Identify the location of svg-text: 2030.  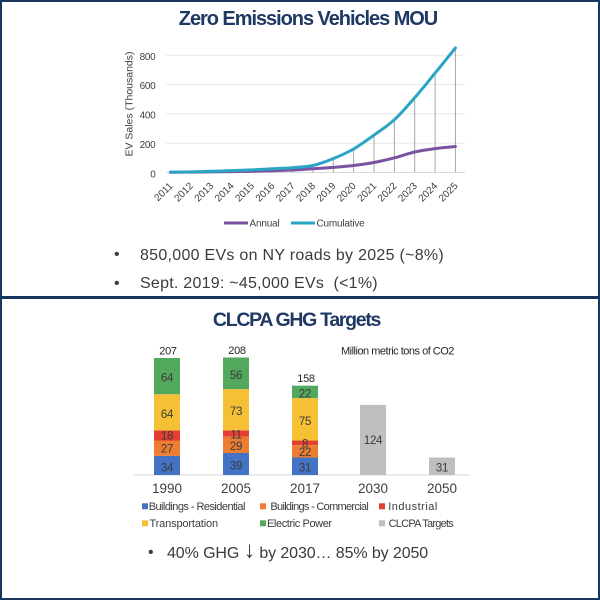
(373, 488).